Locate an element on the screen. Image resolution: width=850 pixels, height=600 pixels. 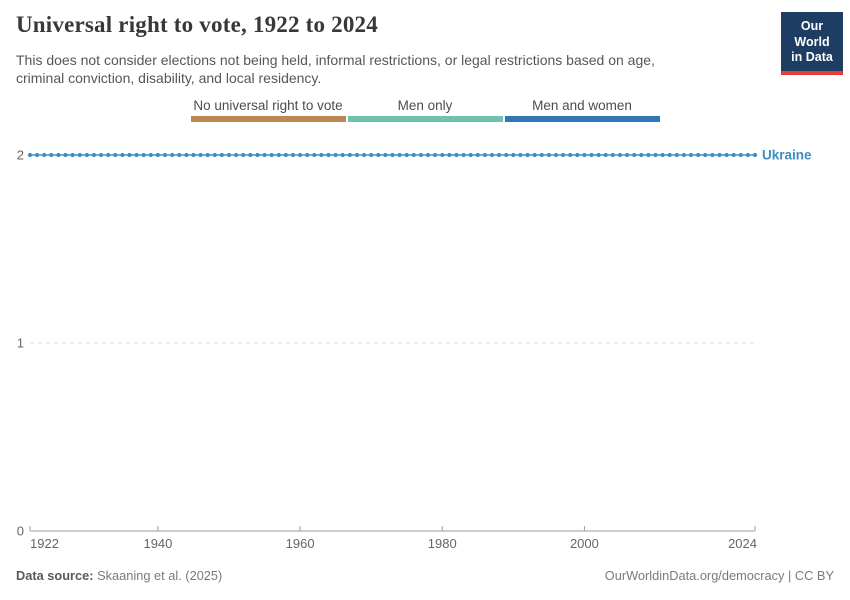
legend-label: No universal right to vote is located at coordinates (268, 105).